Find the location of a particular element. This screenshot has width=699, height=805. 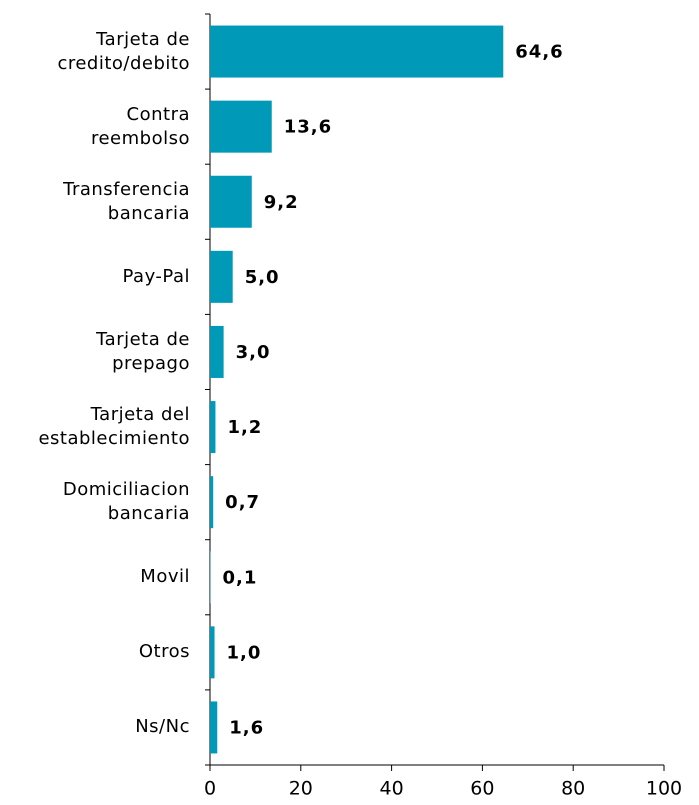

category-label: Movil is located at coordinates (165, 577).